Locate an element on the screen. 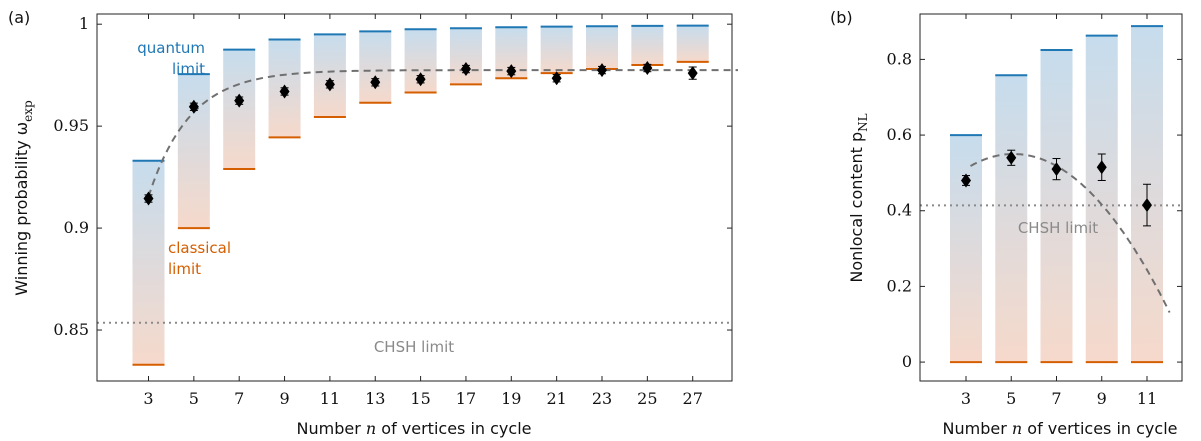 This screenshot has height=441, width=1201. x-tick-label: 25 is located at coordinates (647, 398).